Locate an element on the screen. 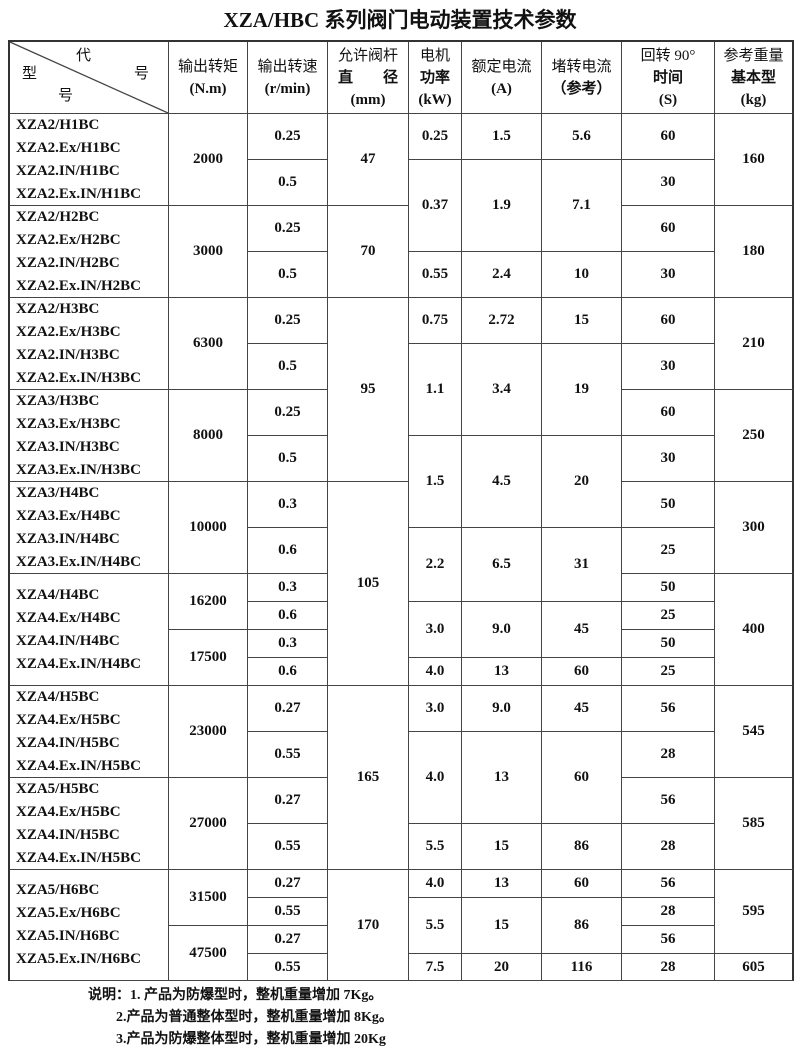  header-col-5: 额定电流 (A) is located at coordinates (502, 78).